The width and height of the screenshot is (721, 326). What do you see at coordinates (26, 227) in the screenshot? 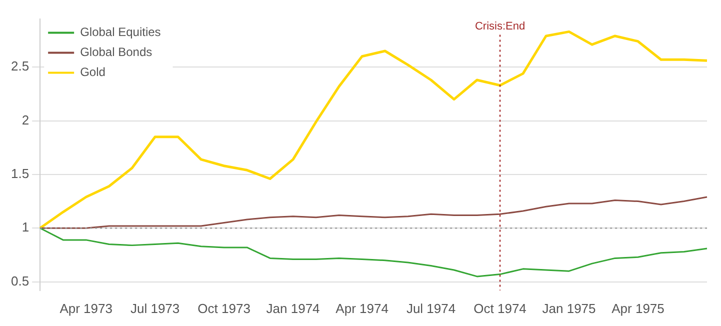
I see `y-tick-label: 1` at bounding box center [26, 227].